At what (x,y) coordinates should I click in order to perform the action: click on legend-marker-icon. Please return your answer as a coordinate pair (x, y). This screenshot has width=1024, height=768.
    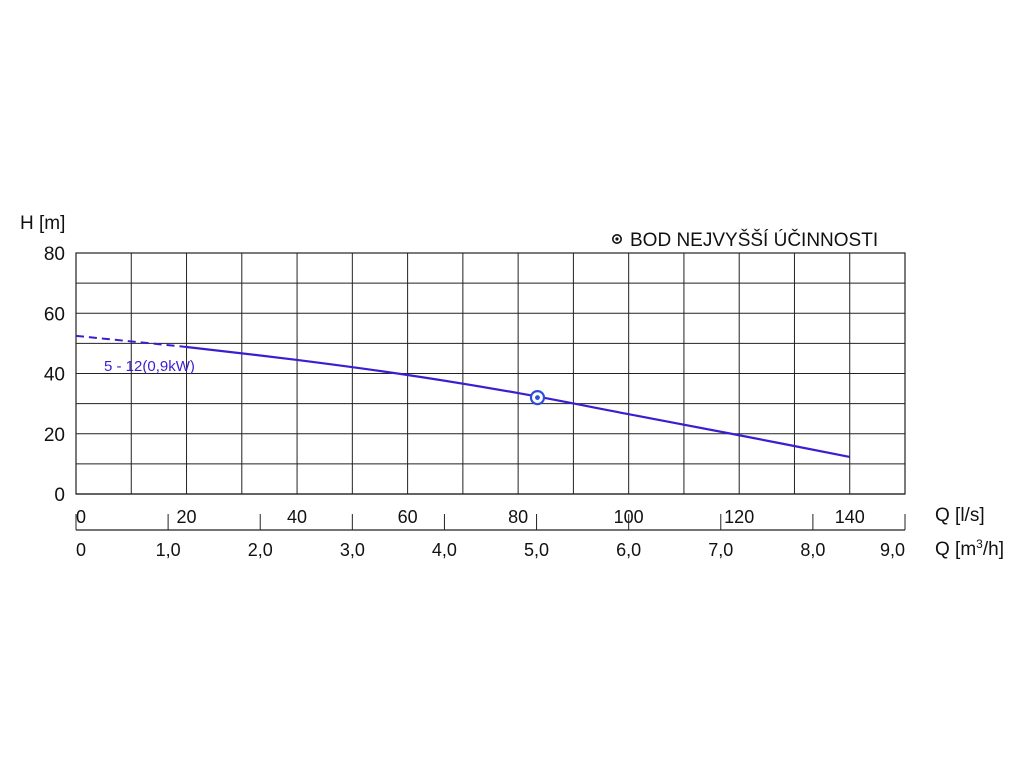
    Looking at the image, I should click on (616, 239).